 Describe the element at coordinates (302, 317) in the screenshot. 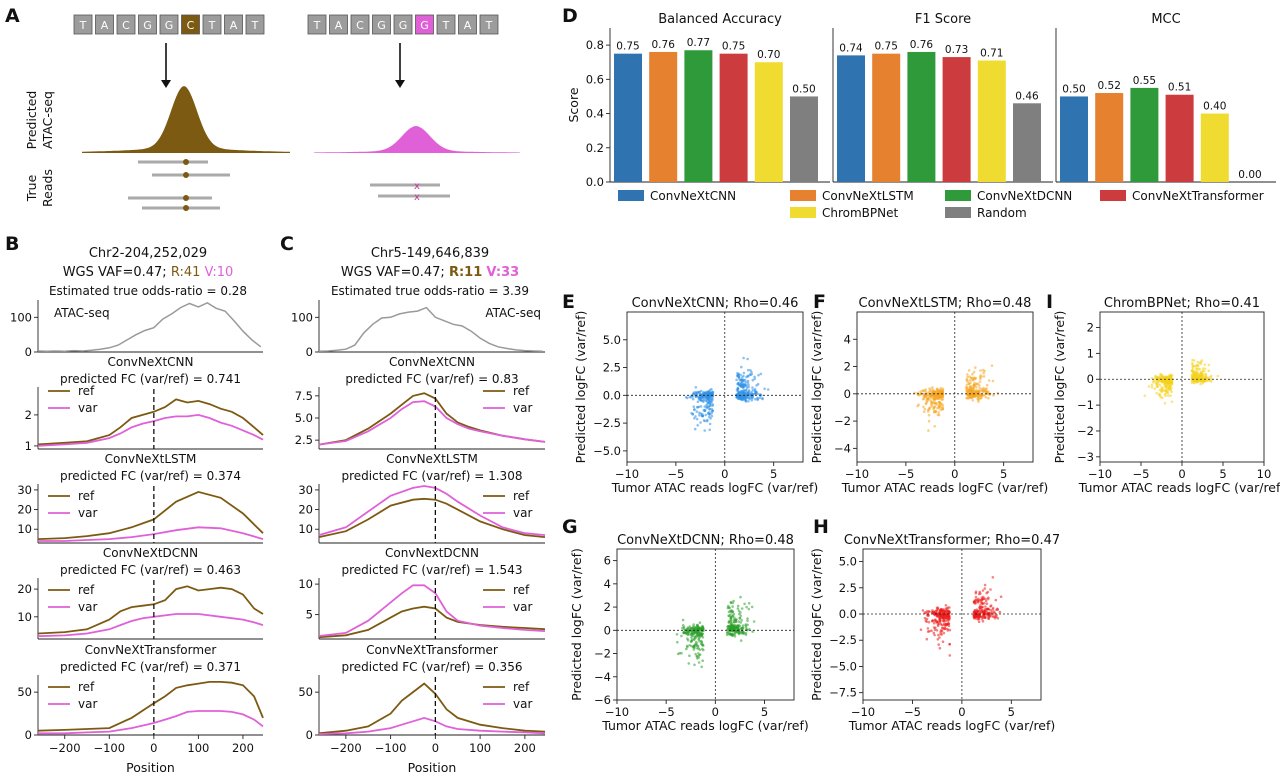

I see `y-tick-label: 100` at that location.